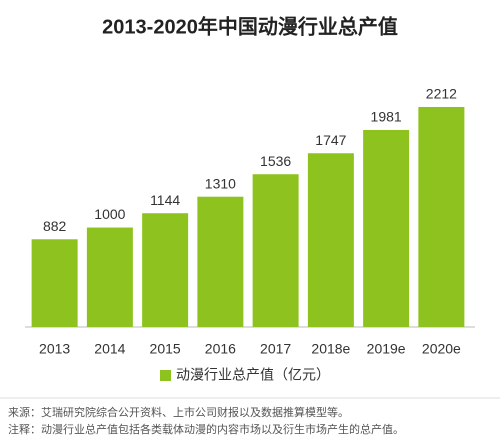  What do you see at coordinates (253, 375) in the screenshot?
I see `legend-label: 动漫行业总产值（亿元）` at bounding box center [253, 375].